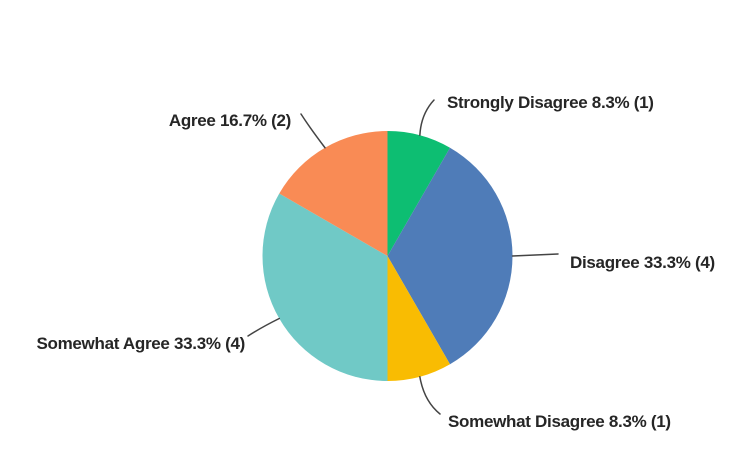 The image size is (754, 461). What do you see at coordinates (642, 262) in the screenshot?
I see `callout-label-disagree: Disagree 33.3% (4)` at bounding box center [642, 262].